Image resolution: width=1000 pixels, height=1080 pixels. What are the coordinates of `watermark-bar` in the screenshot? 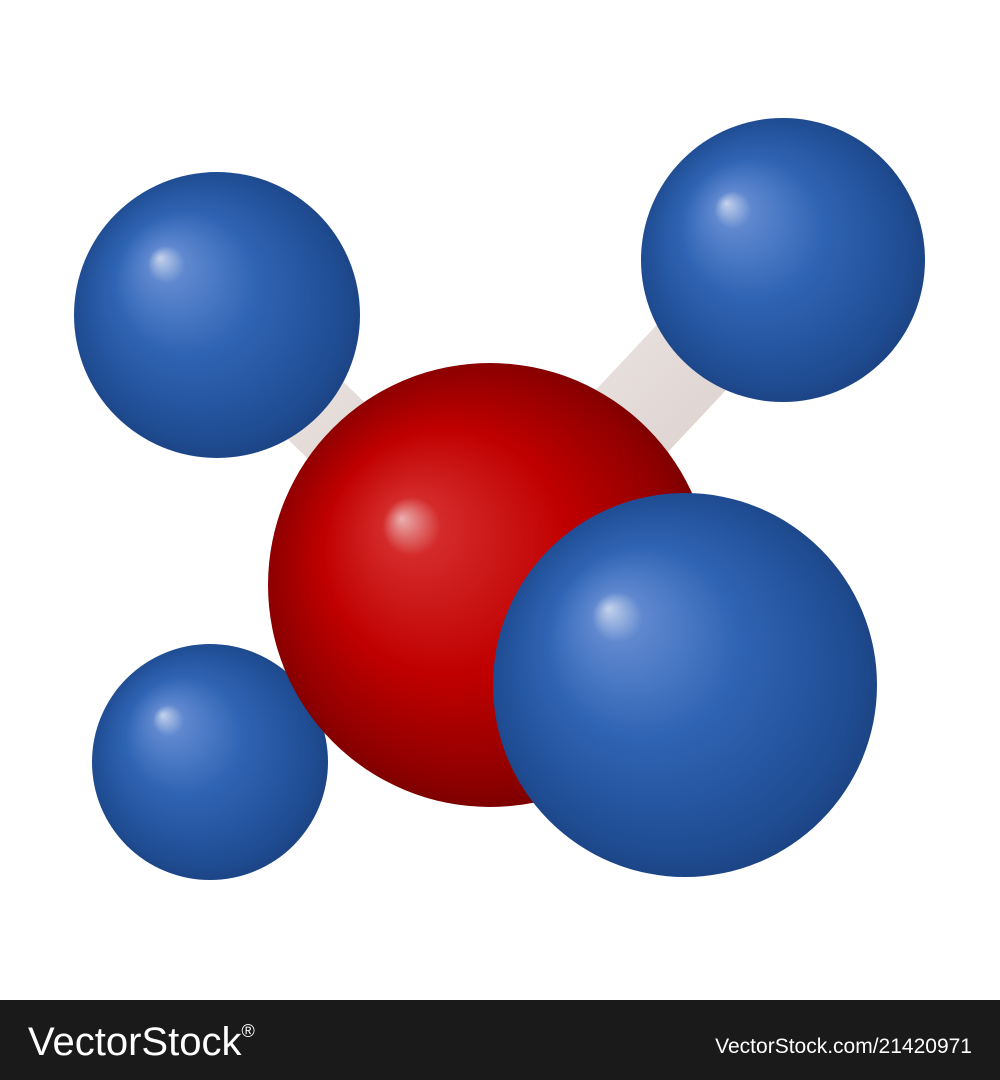 It's located at (500, 1040).